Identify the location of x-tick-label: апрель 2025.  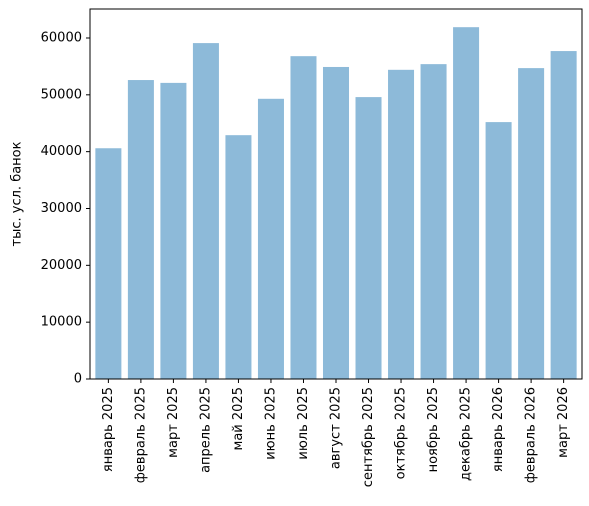
(205, 430).